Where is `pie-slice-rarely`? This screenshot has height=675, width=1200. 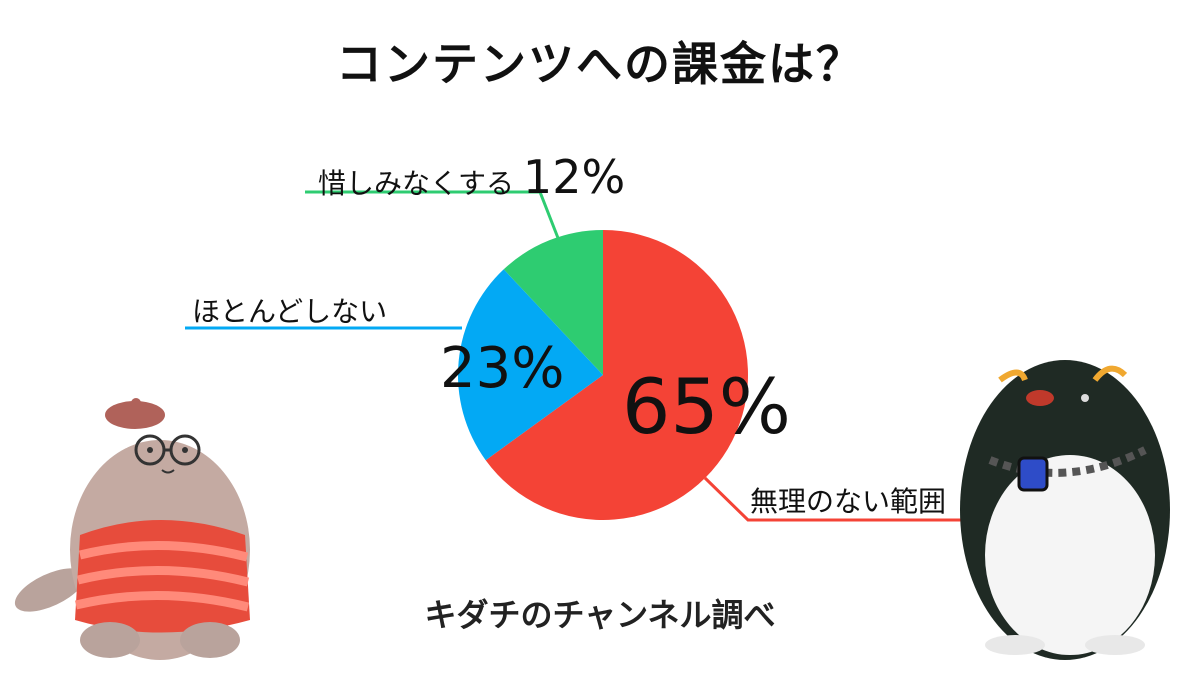 pie-slice-rarely is located at coordinates (530, 365).